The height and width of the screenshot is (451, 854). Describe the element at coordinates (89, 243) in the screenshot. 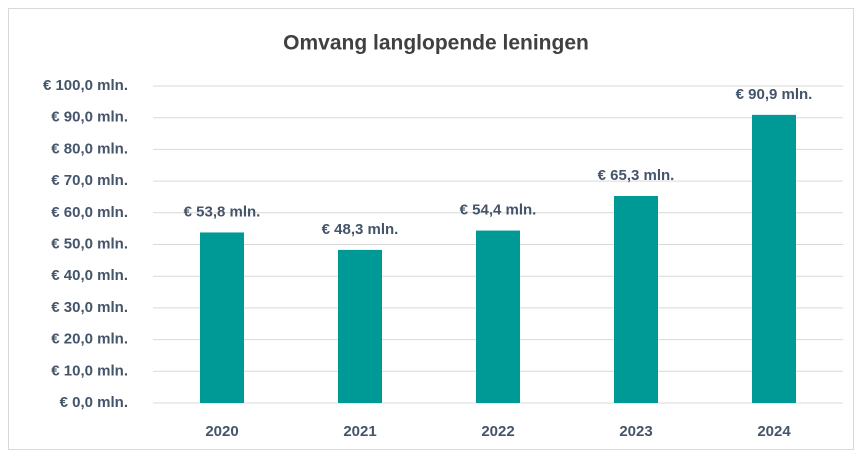

I see `y-tick-label: € 50,0 mln.` at that location.